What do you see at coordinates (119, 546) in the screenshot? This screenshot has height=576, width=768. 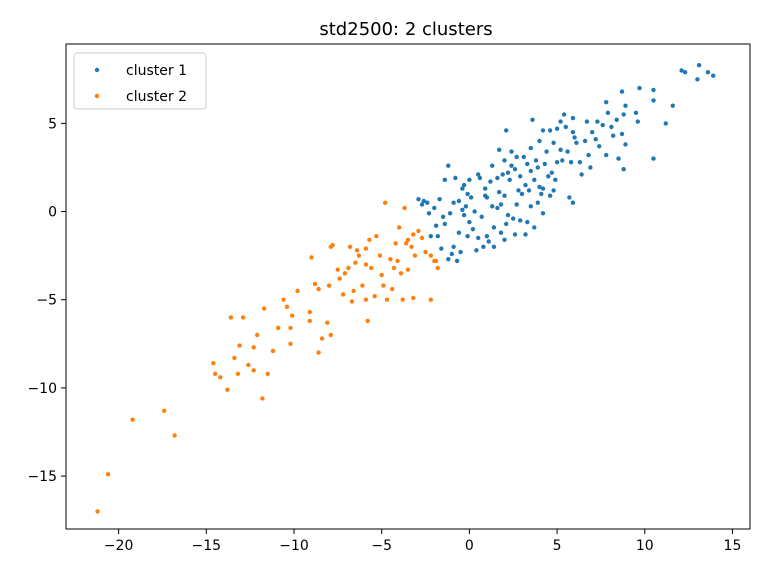 I see `x-tick-label: −20` at bounding box center [119, 546].